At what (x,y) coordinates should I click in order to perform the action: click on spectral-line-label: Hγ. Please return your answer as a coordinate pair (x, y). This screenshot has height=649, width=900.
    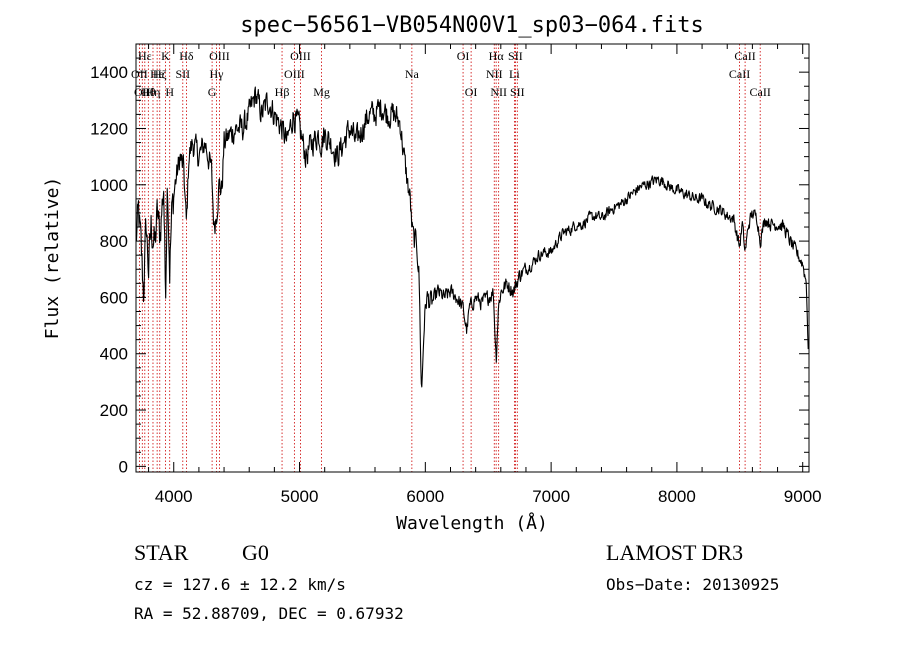
    Looking at the image, I should click on (217, 74).